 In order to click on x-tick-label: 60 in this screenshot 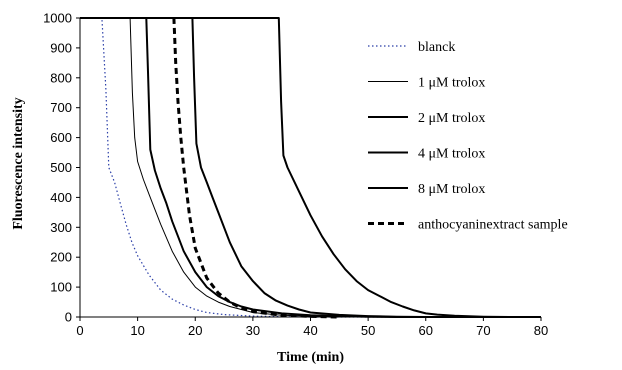, I will do `click(426, 330)`.